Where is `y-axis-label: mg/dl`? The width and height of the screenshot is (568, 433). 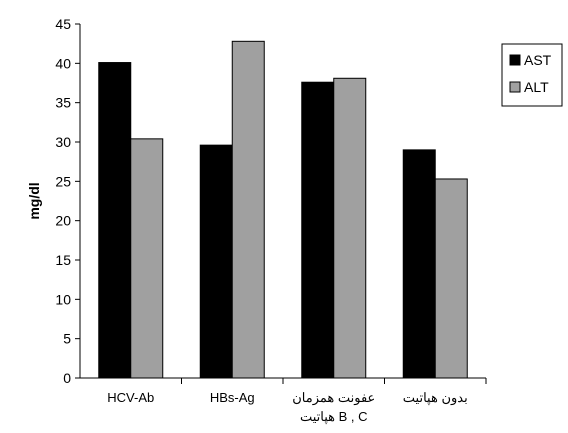
y-axis-label: mg/dl is located at coordinates (34, 200).